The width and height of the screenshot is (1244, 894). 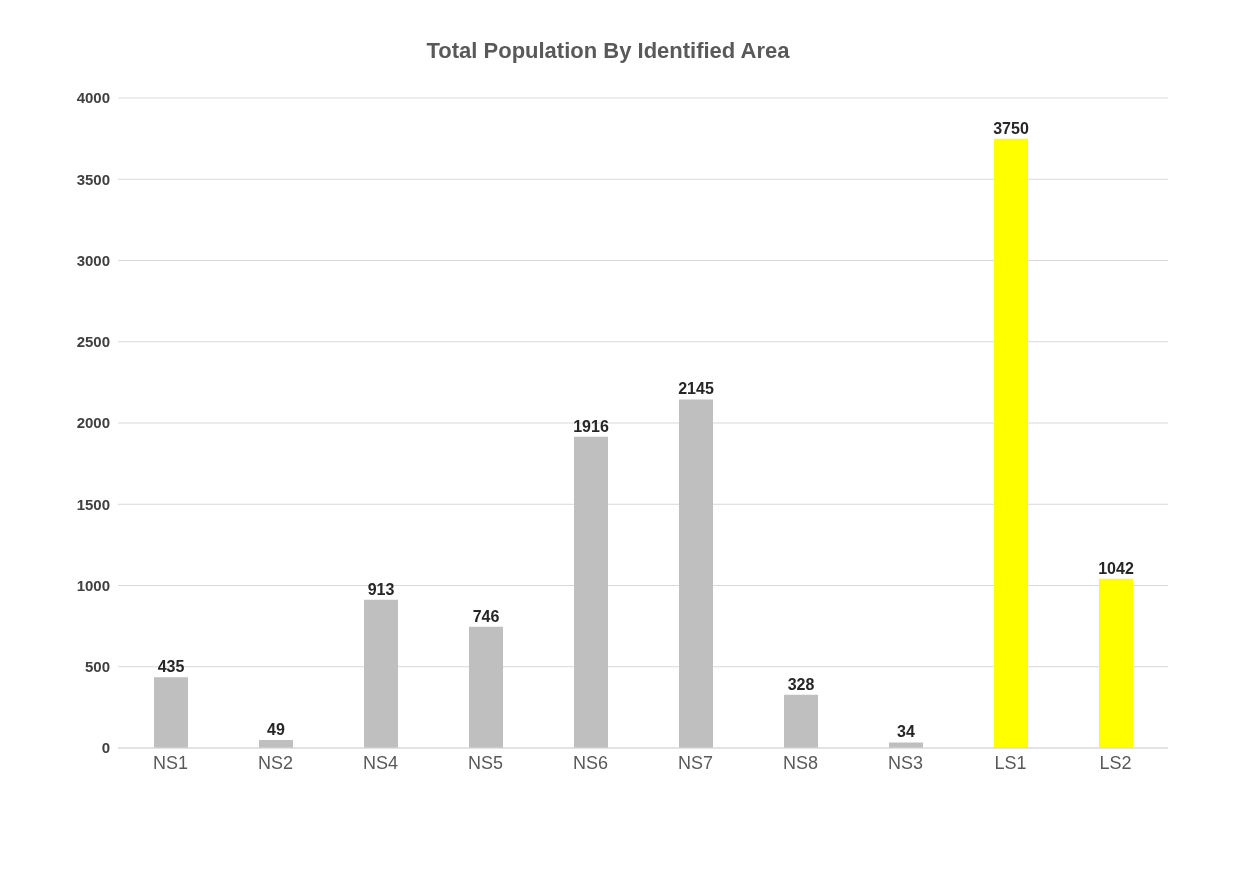 What do you see at coordinates (93, 423) in the screenshot?
I see `y-tick-label: 2000` at bounding box center [93, 423].